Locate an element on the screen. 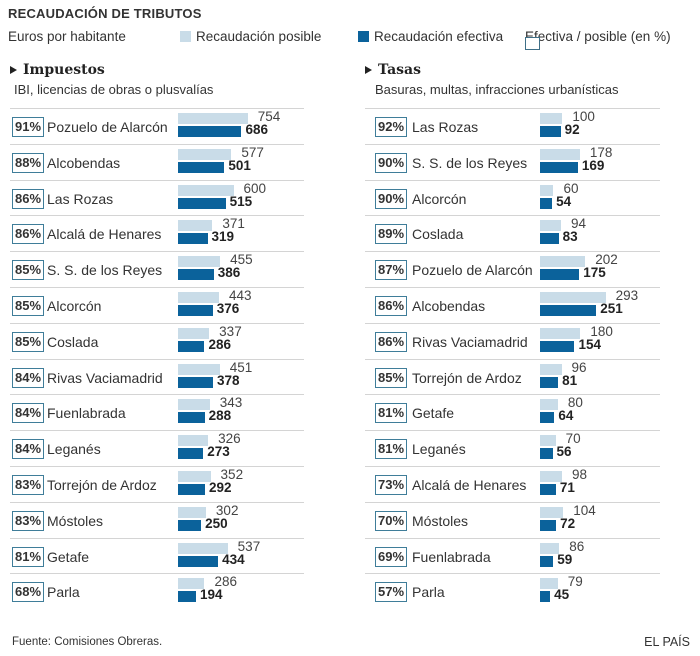 Image resolution: width=700 pixels, height=656 pixels. panel-title: Tasas is located at coordinates (512, 70).